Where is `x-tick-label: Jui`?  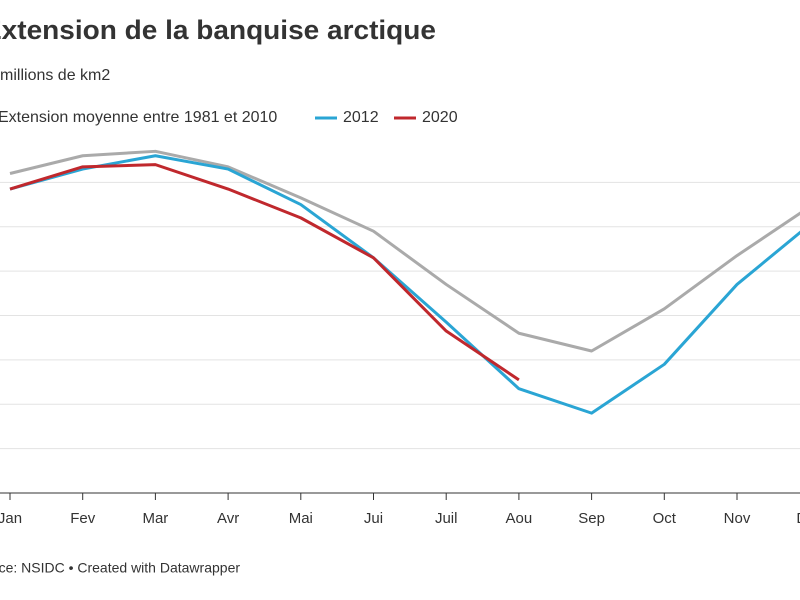
x-tick-label: Jui is located at coordinates (373, 518).